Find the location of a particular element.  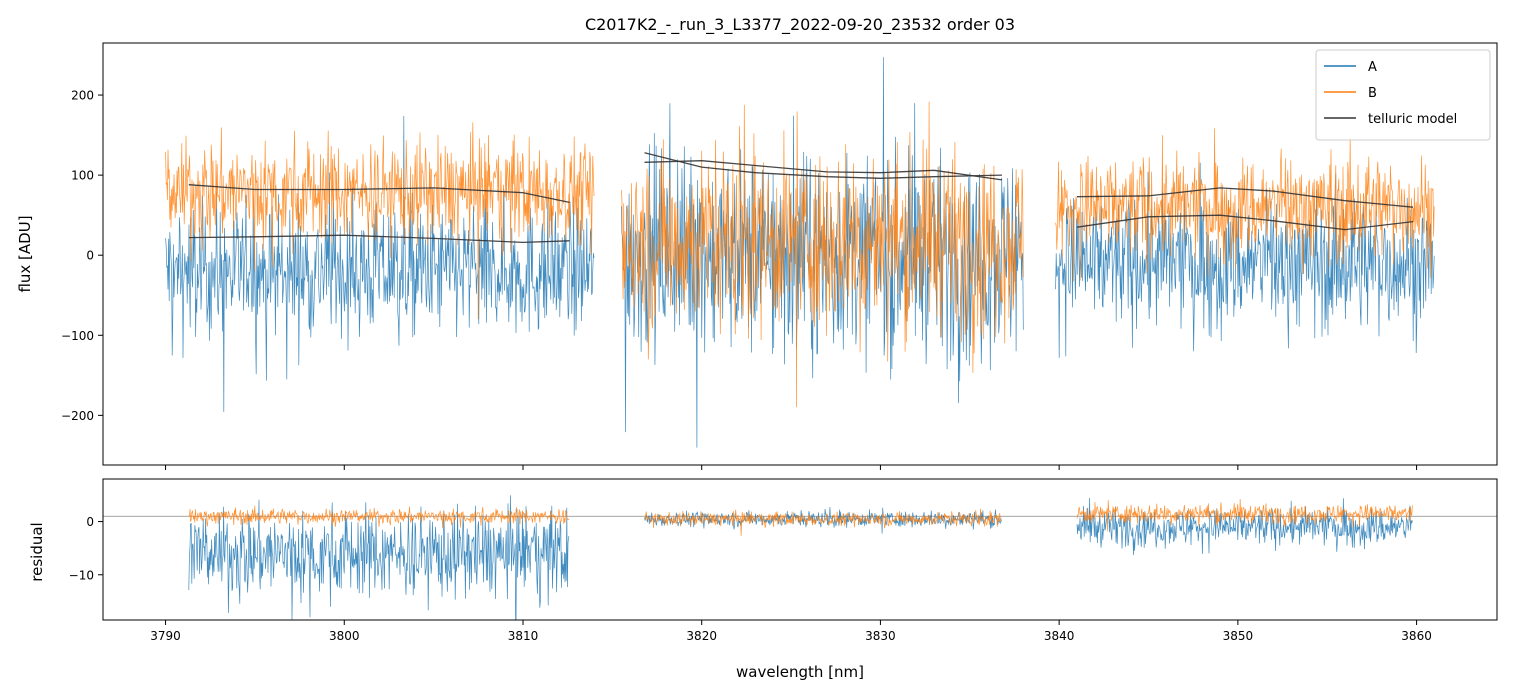

legend: A B telluric model is located at coordinates (1403, 95).